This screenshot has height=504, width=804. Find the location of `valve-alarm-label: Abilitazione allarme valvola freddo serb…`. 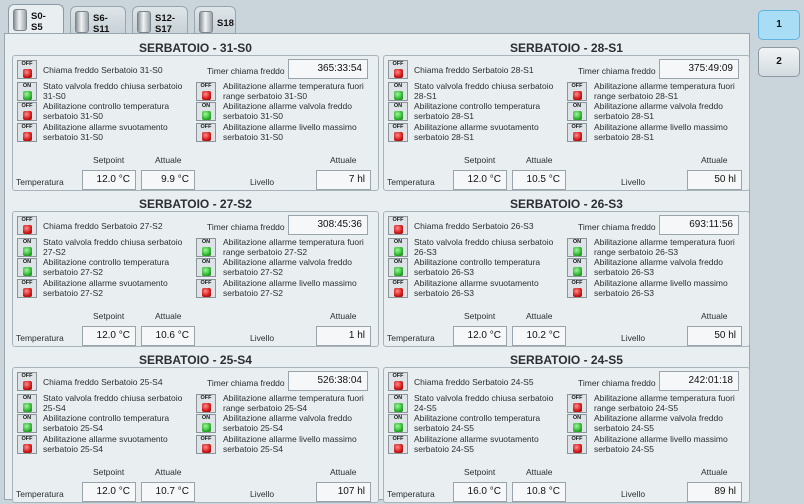

valve-alarm-label: Abilitazione allarme valvola freddo serb… is located at coordinates (287, 267).